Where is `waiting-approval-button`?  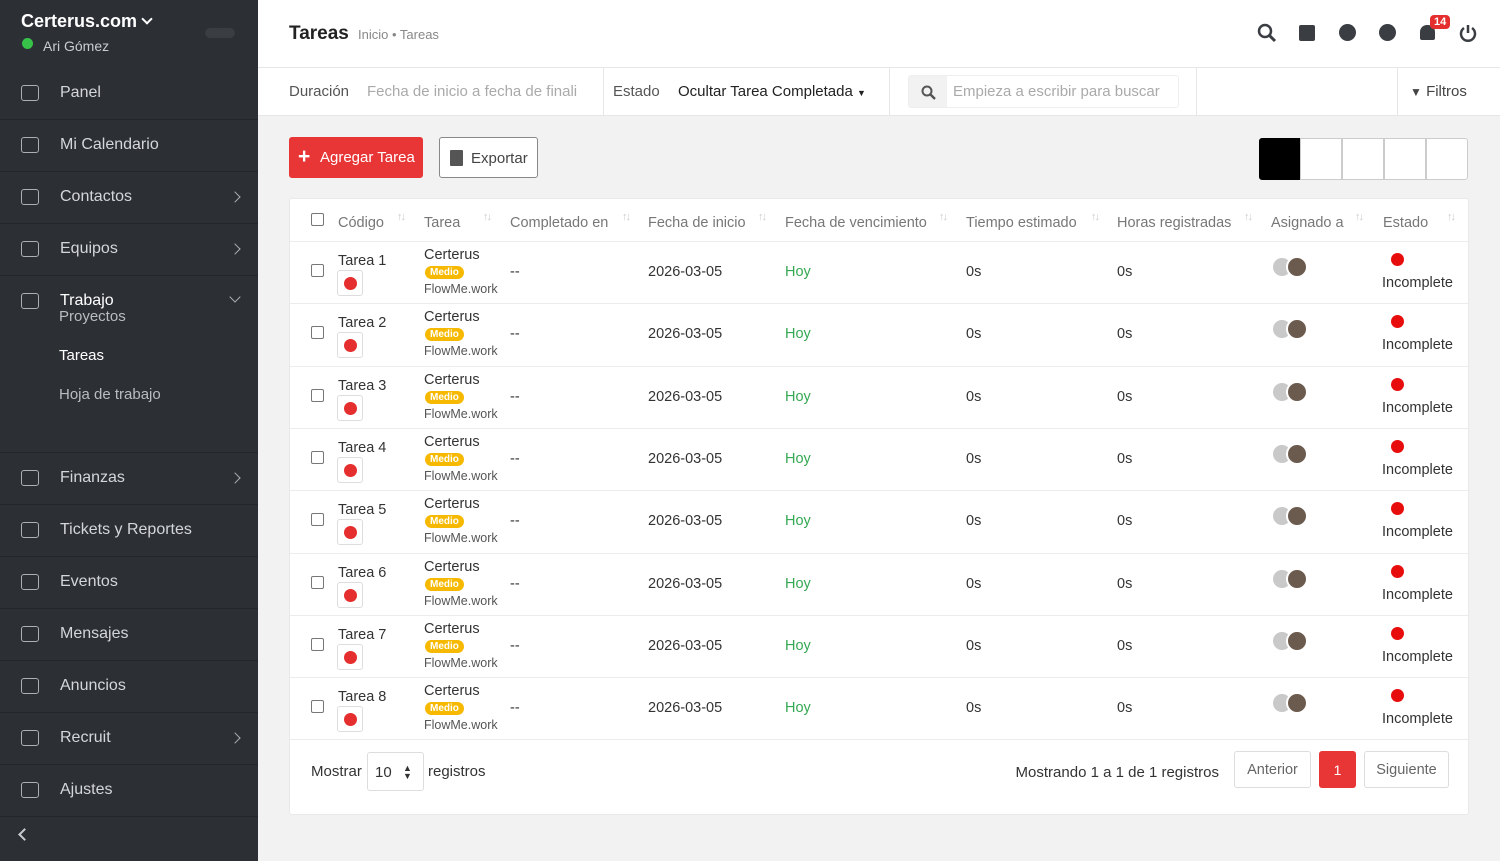
waiting-approval-button is located at coordinates (1447, 159).